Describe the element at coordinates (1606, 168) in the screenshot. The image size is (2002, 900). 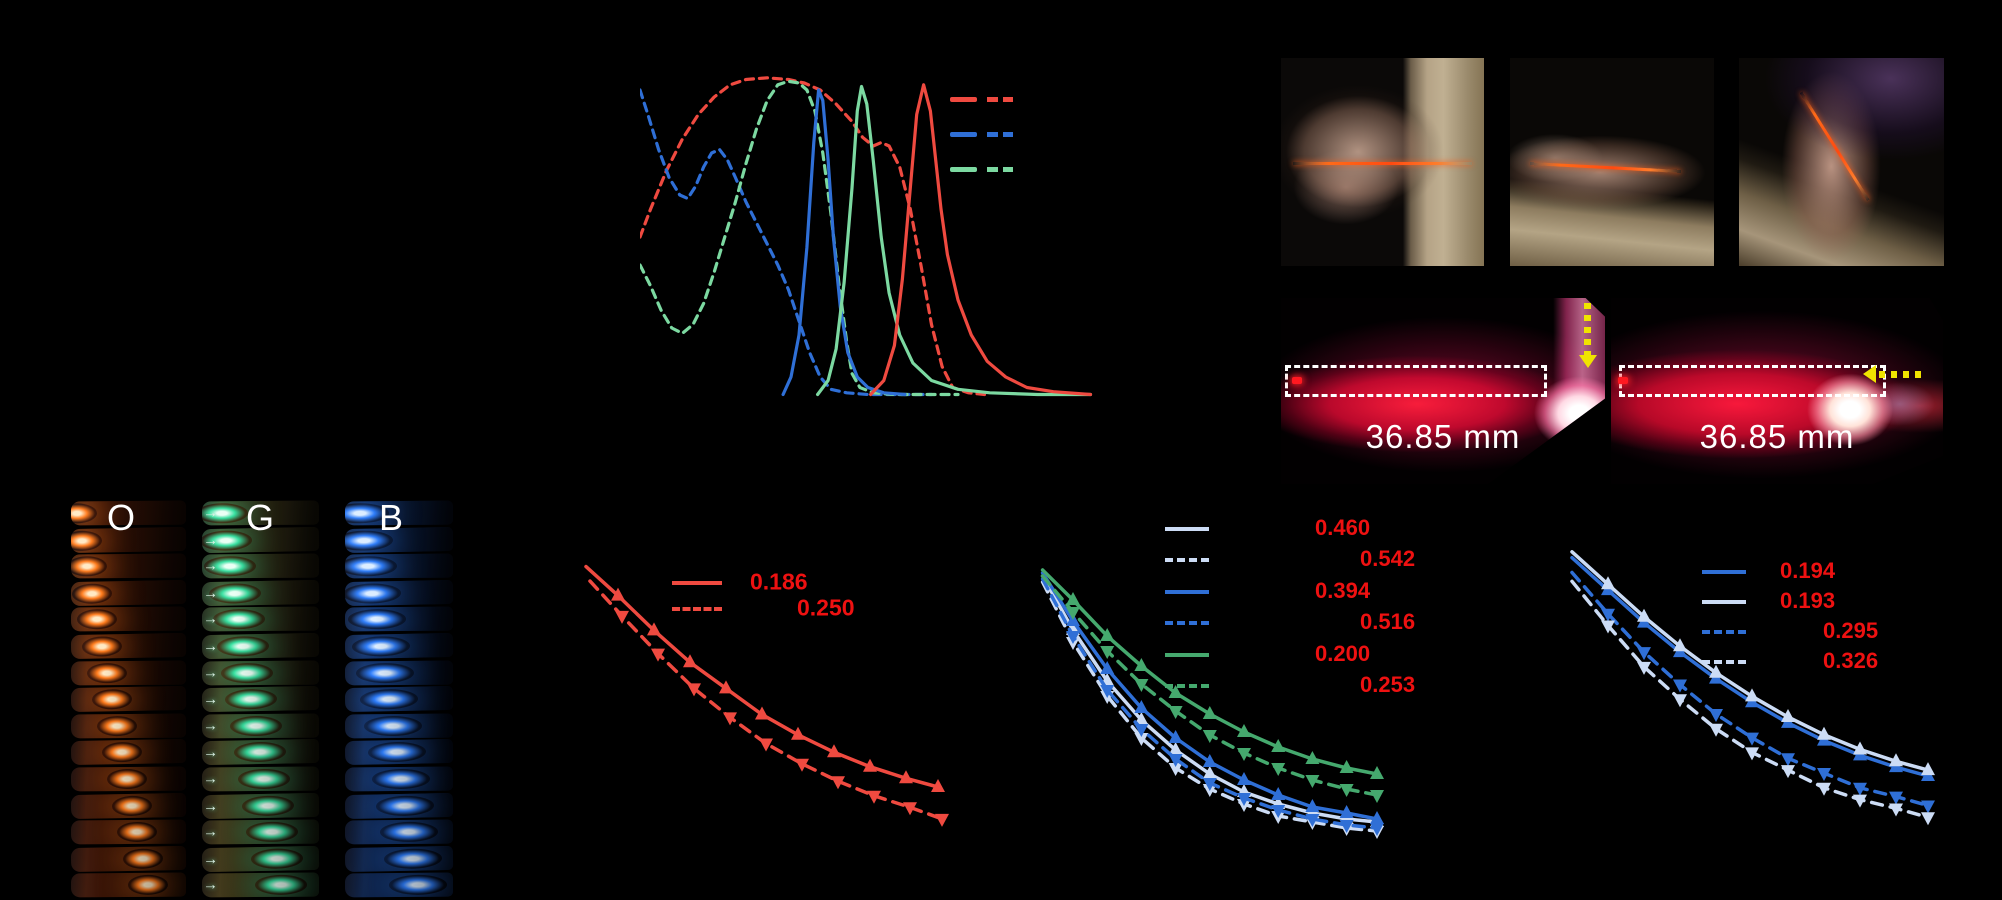
I see `fiber-line` at that location.